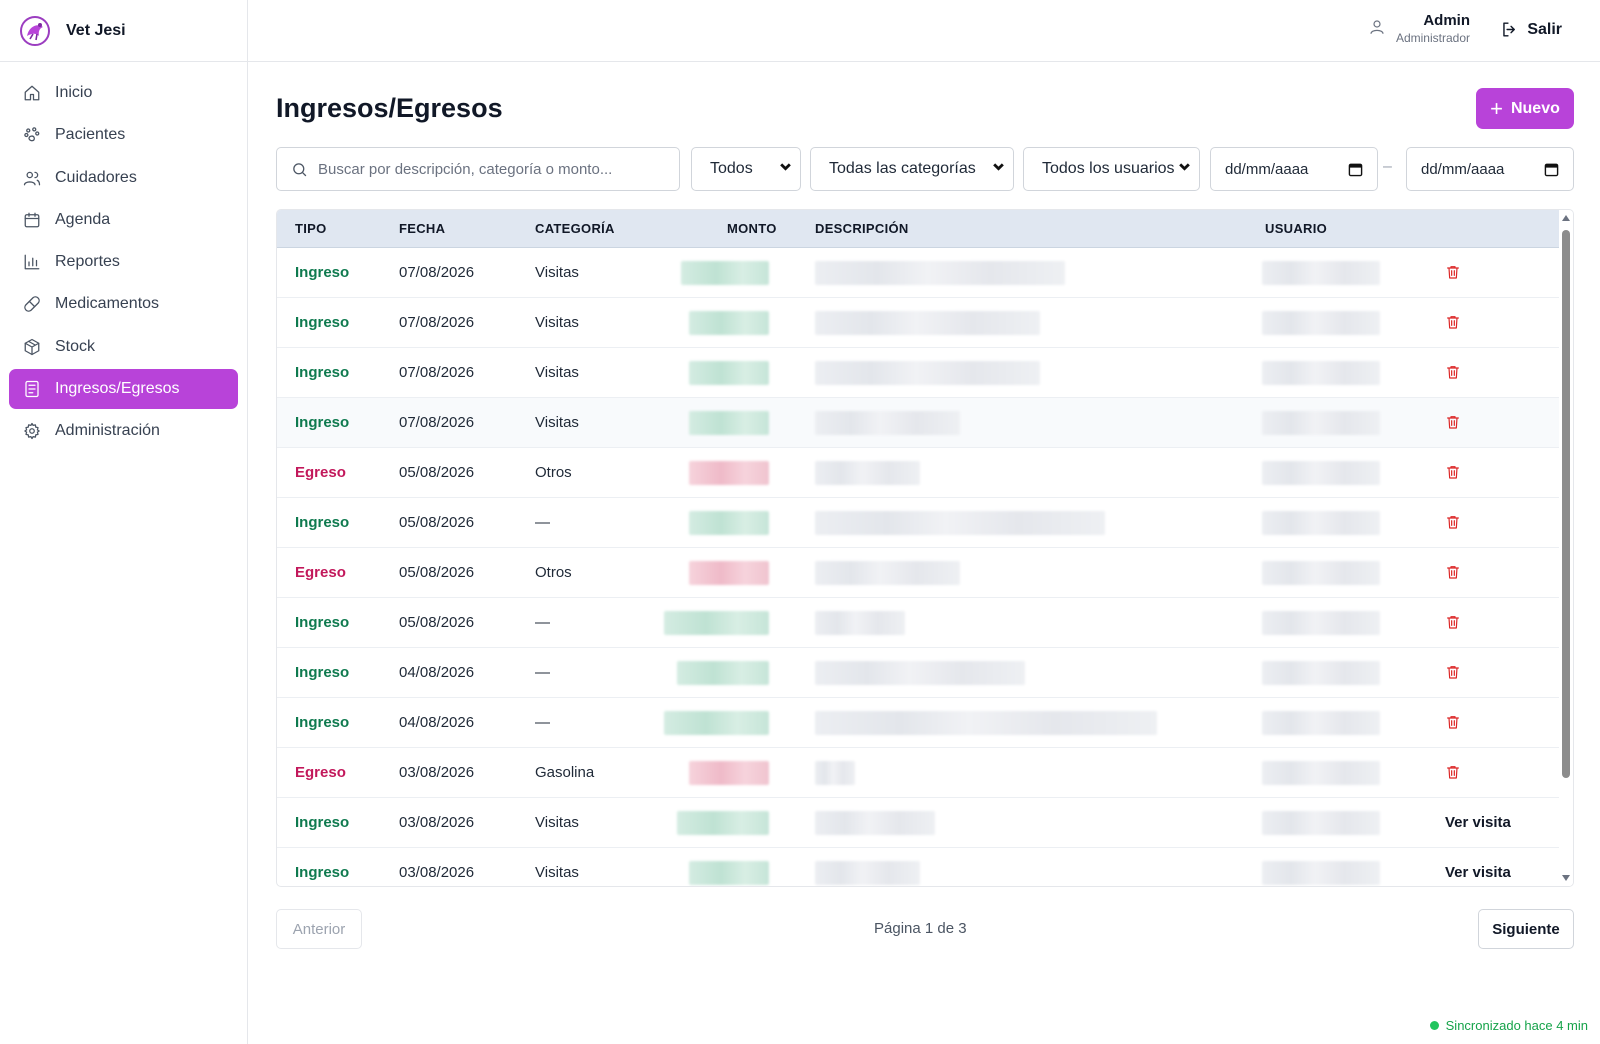 Image resolution: width=1600 pixels, height=1044 pixels. I want to click on sidebar-item-administracion: Administración, so click(123, 431).